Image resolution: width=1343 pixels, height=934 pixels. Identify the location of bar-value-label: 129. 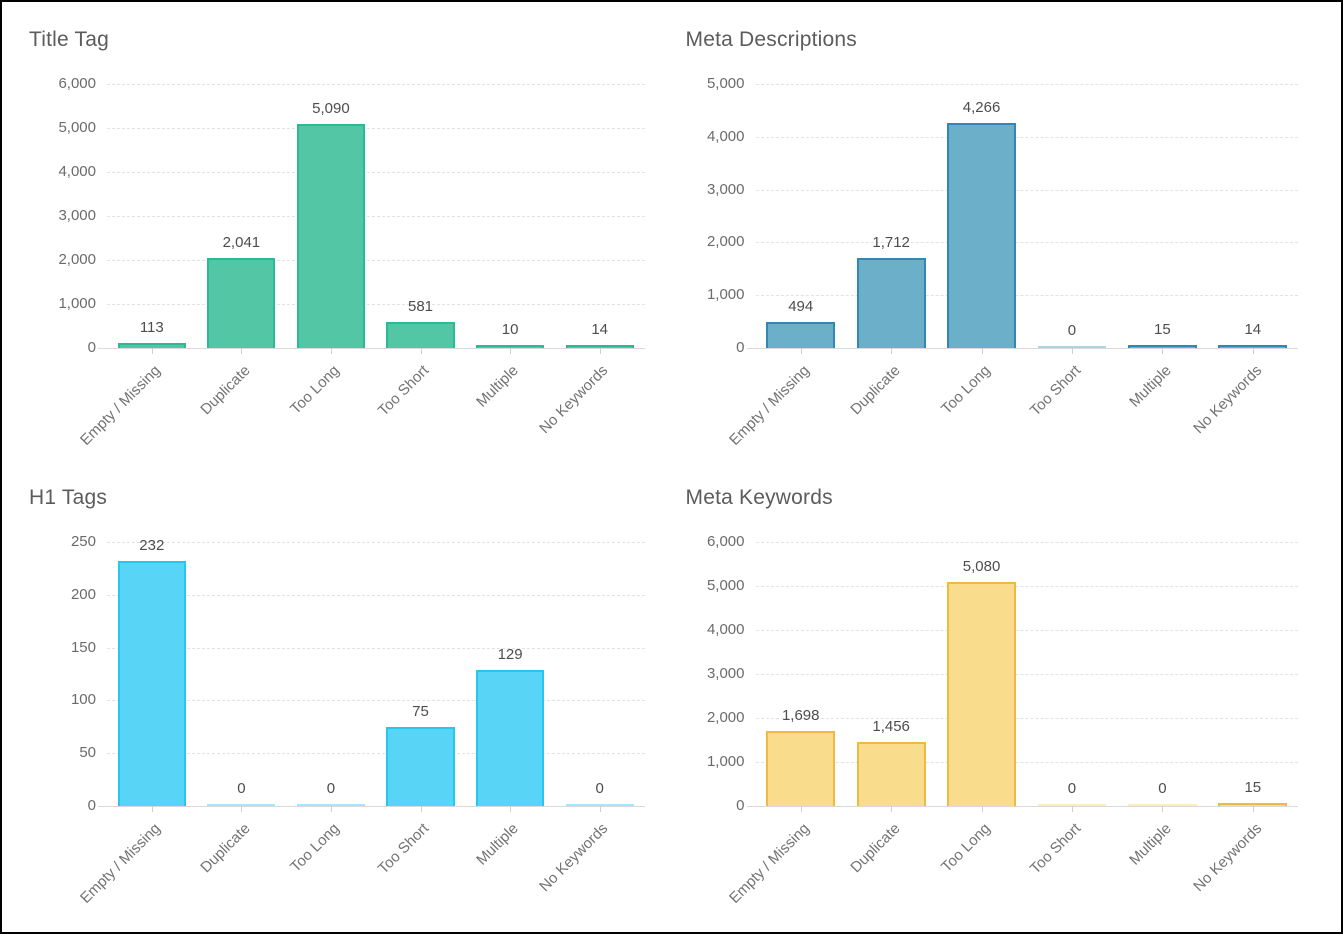
(510, 654).